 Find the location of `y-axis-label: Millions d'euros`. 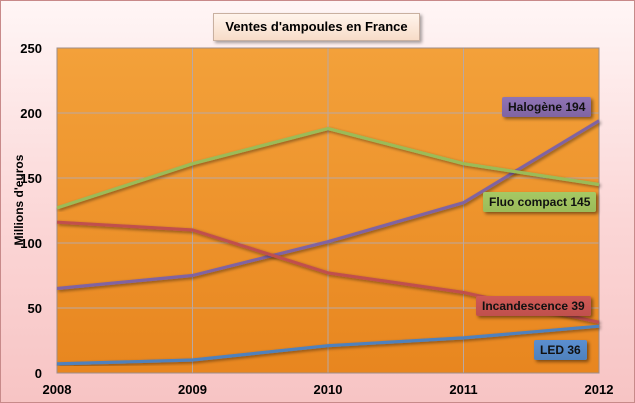

y-axis-label: Millions d'euros is located at coordinates (19, 199).